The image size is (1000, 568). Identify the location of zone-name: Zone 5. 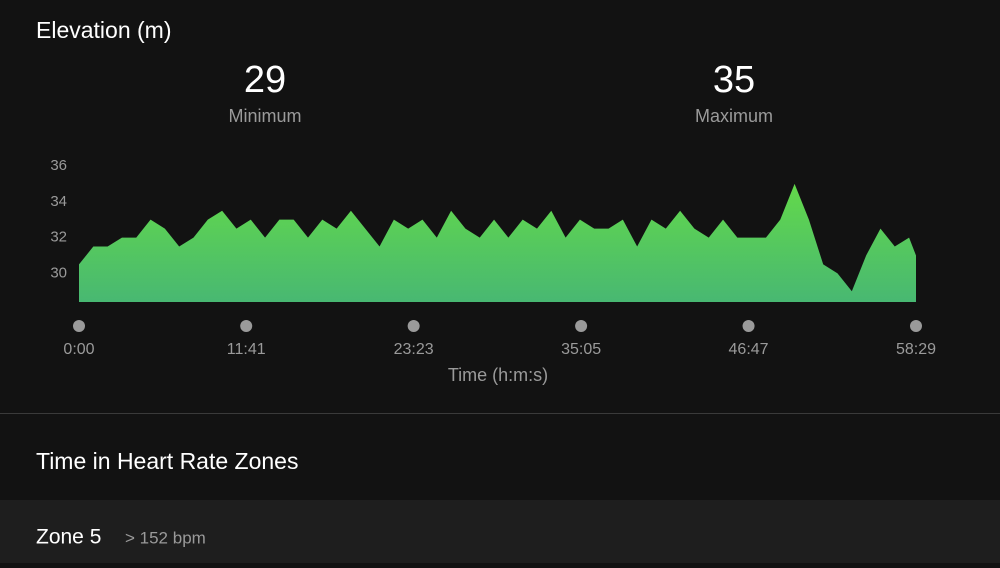
(68, 537).